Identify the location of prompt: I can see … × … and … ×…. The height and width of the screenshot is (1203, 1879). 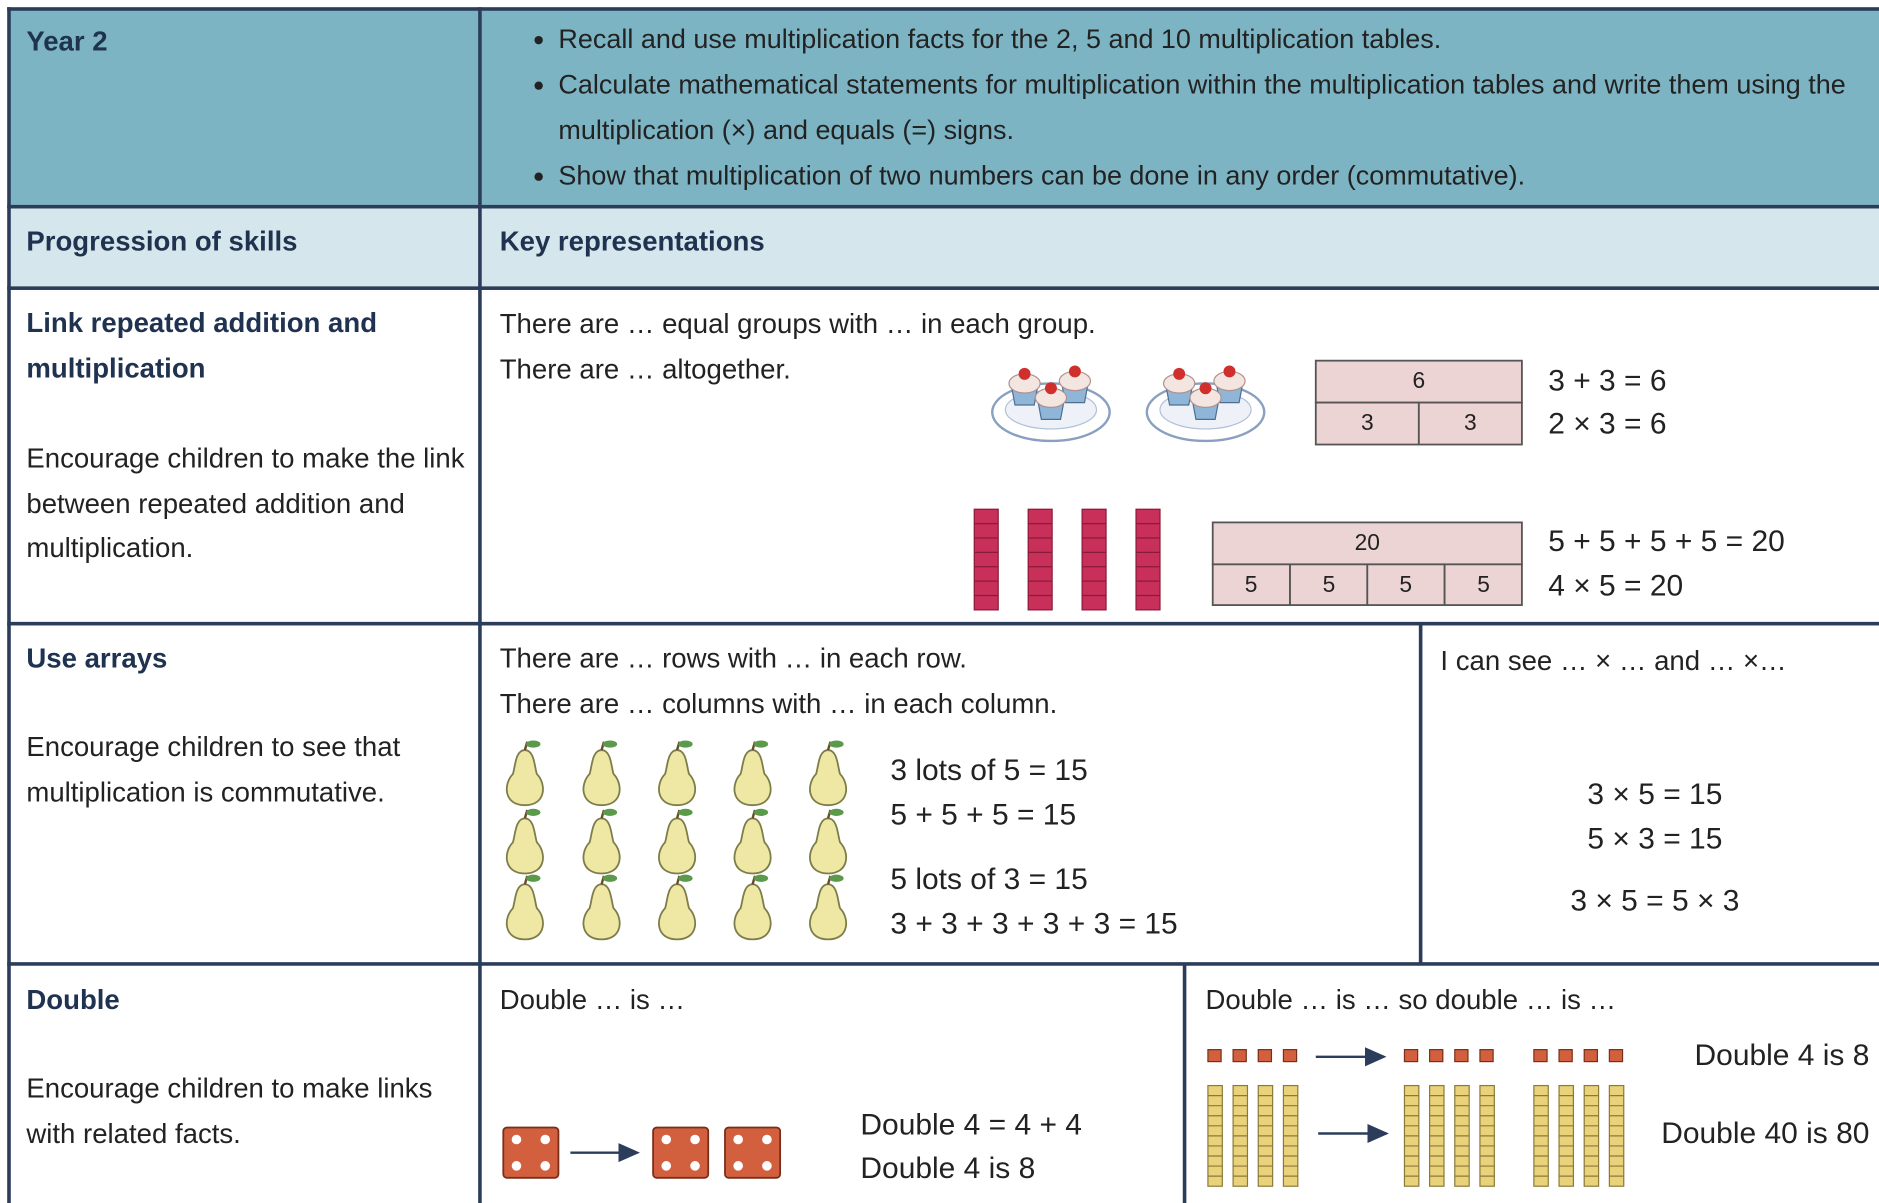
(1613, 660).